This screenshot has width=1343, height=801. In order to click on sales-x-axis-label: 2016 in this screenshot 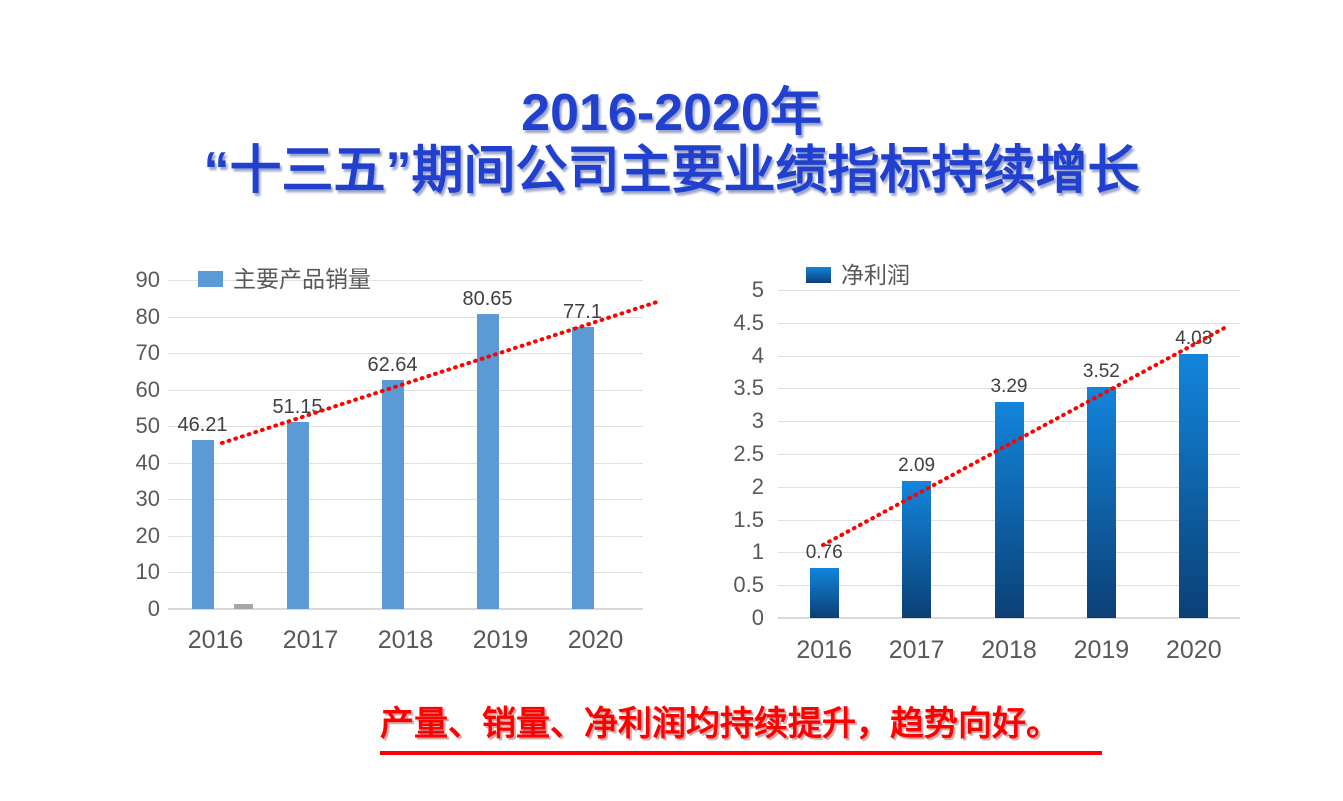, I will do `click(215, 640)`.